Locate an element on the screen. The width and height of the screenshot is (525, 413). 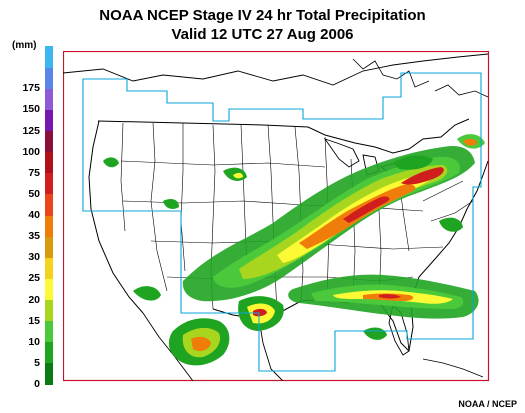
colorbar-tick-label: 75 is located at coordinates (34, 172).